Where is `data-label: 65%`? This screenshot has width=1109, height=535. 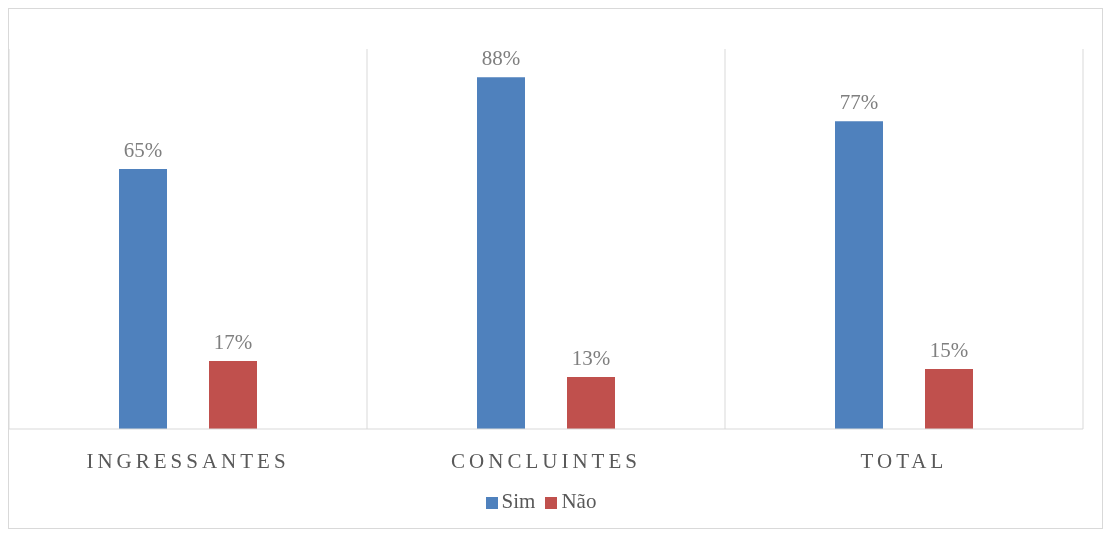 data-label: 65% is located at coordinates (143, 150).